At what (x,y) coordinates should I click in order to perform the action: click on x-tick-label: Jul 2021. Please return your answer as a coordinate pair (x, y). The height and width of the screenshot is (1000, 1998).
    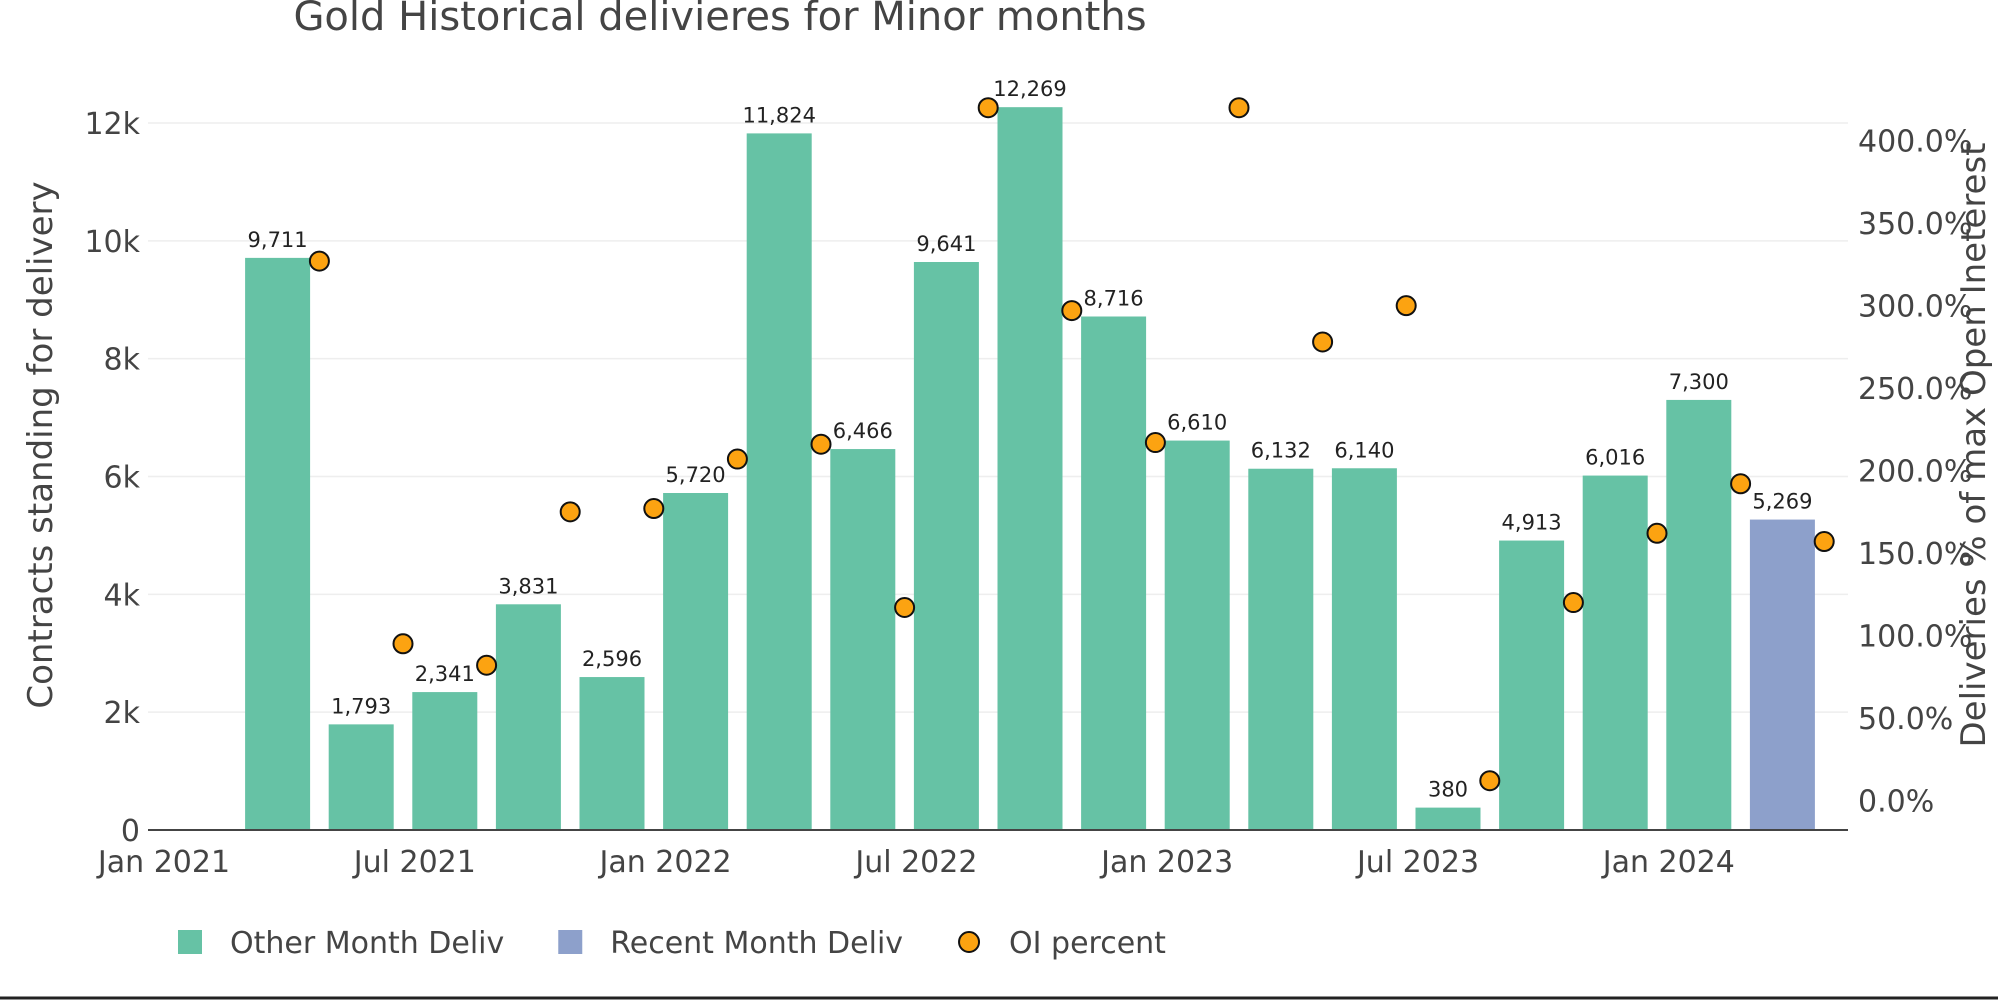
    Looking at the image, I should click on (414, 862).